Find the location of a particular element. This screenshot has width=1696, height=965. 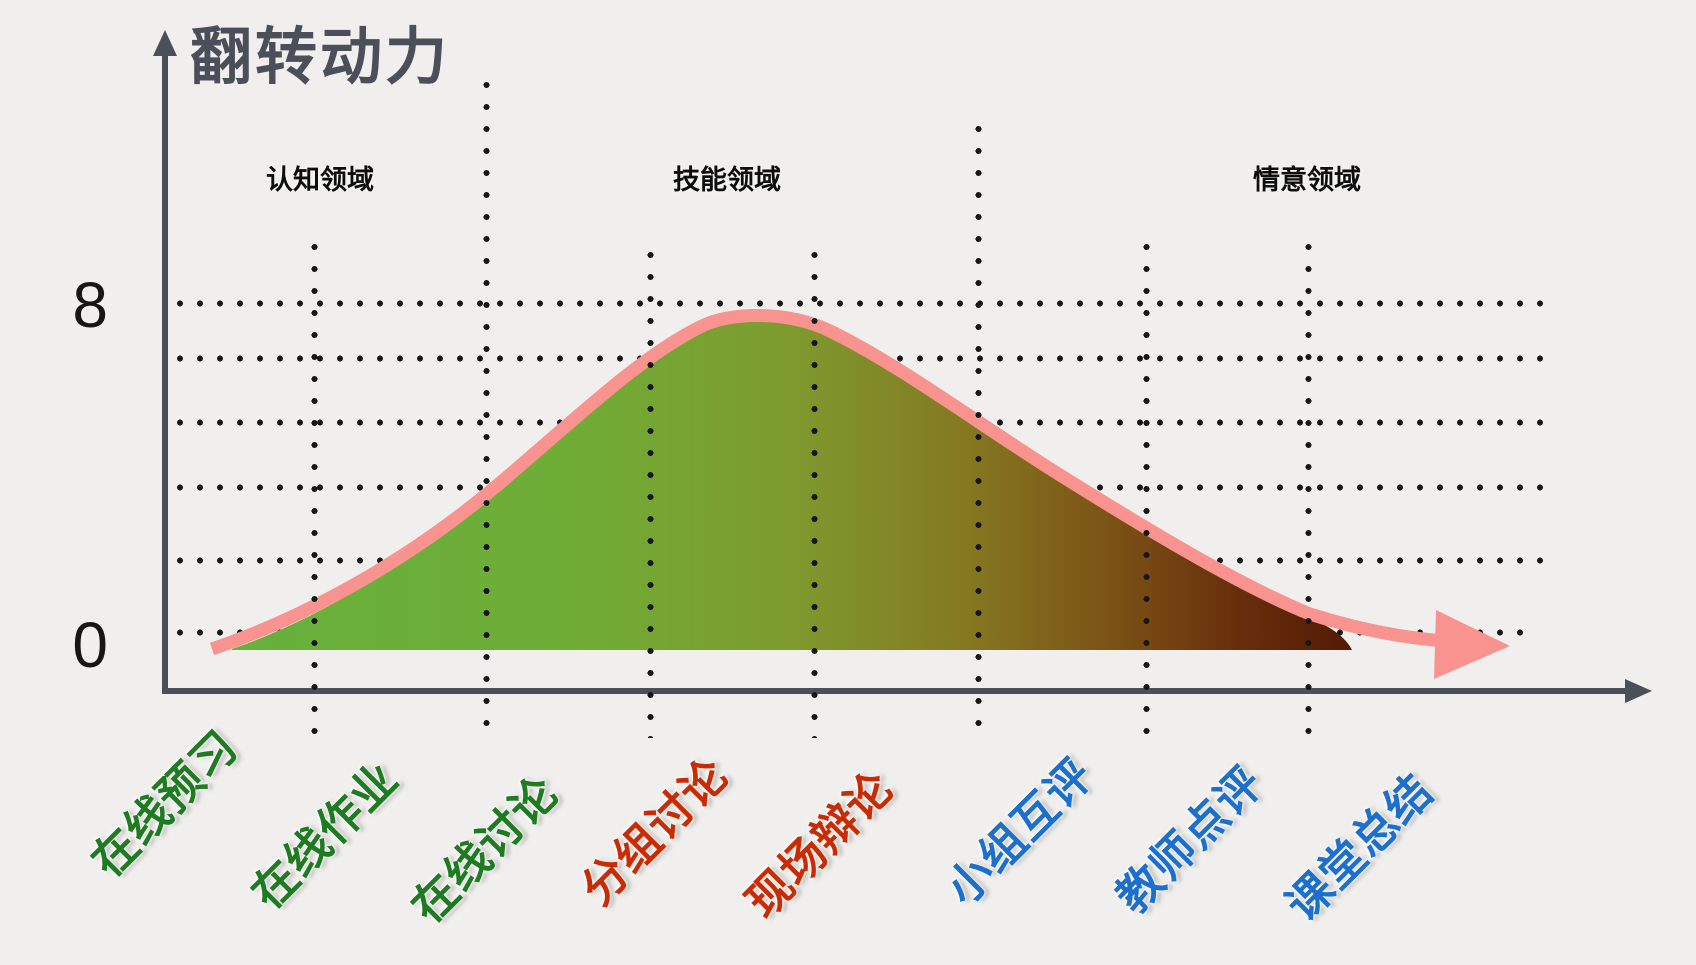

y-axis-arrowhead is located at coordinates (165, 43).